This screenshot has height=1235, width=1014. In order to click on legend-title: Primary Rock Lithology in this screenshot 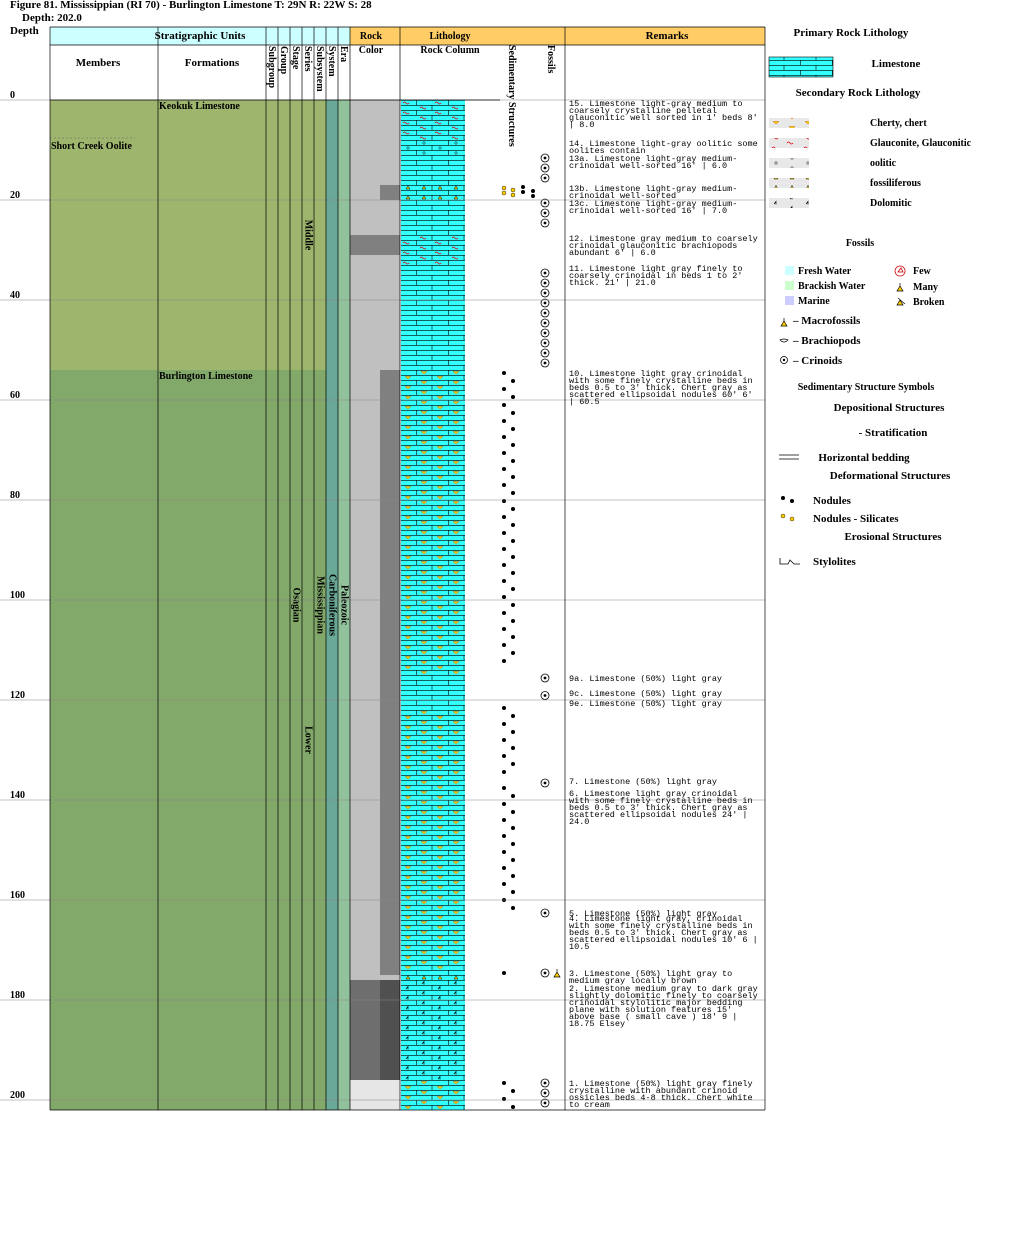, I will do `click(851, 33)`.